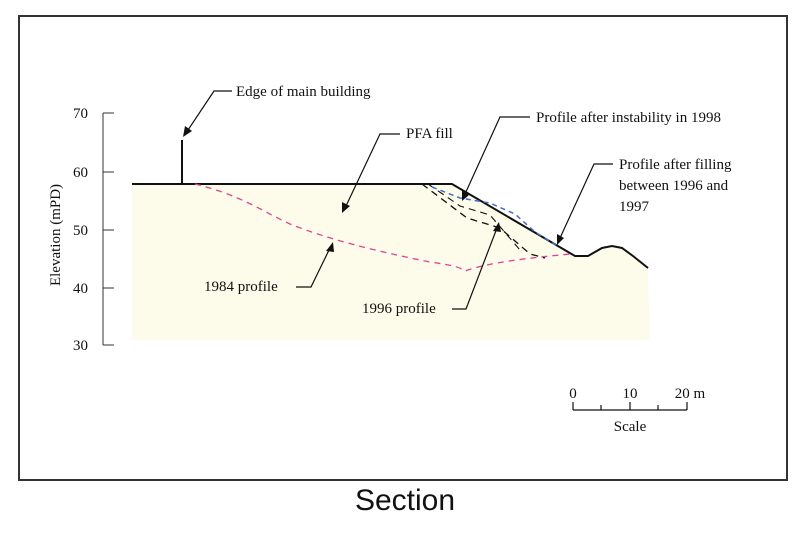  Describe the element at coordinates (108, 229) in the screenshot. I see `y-axis-ticks` at that location.